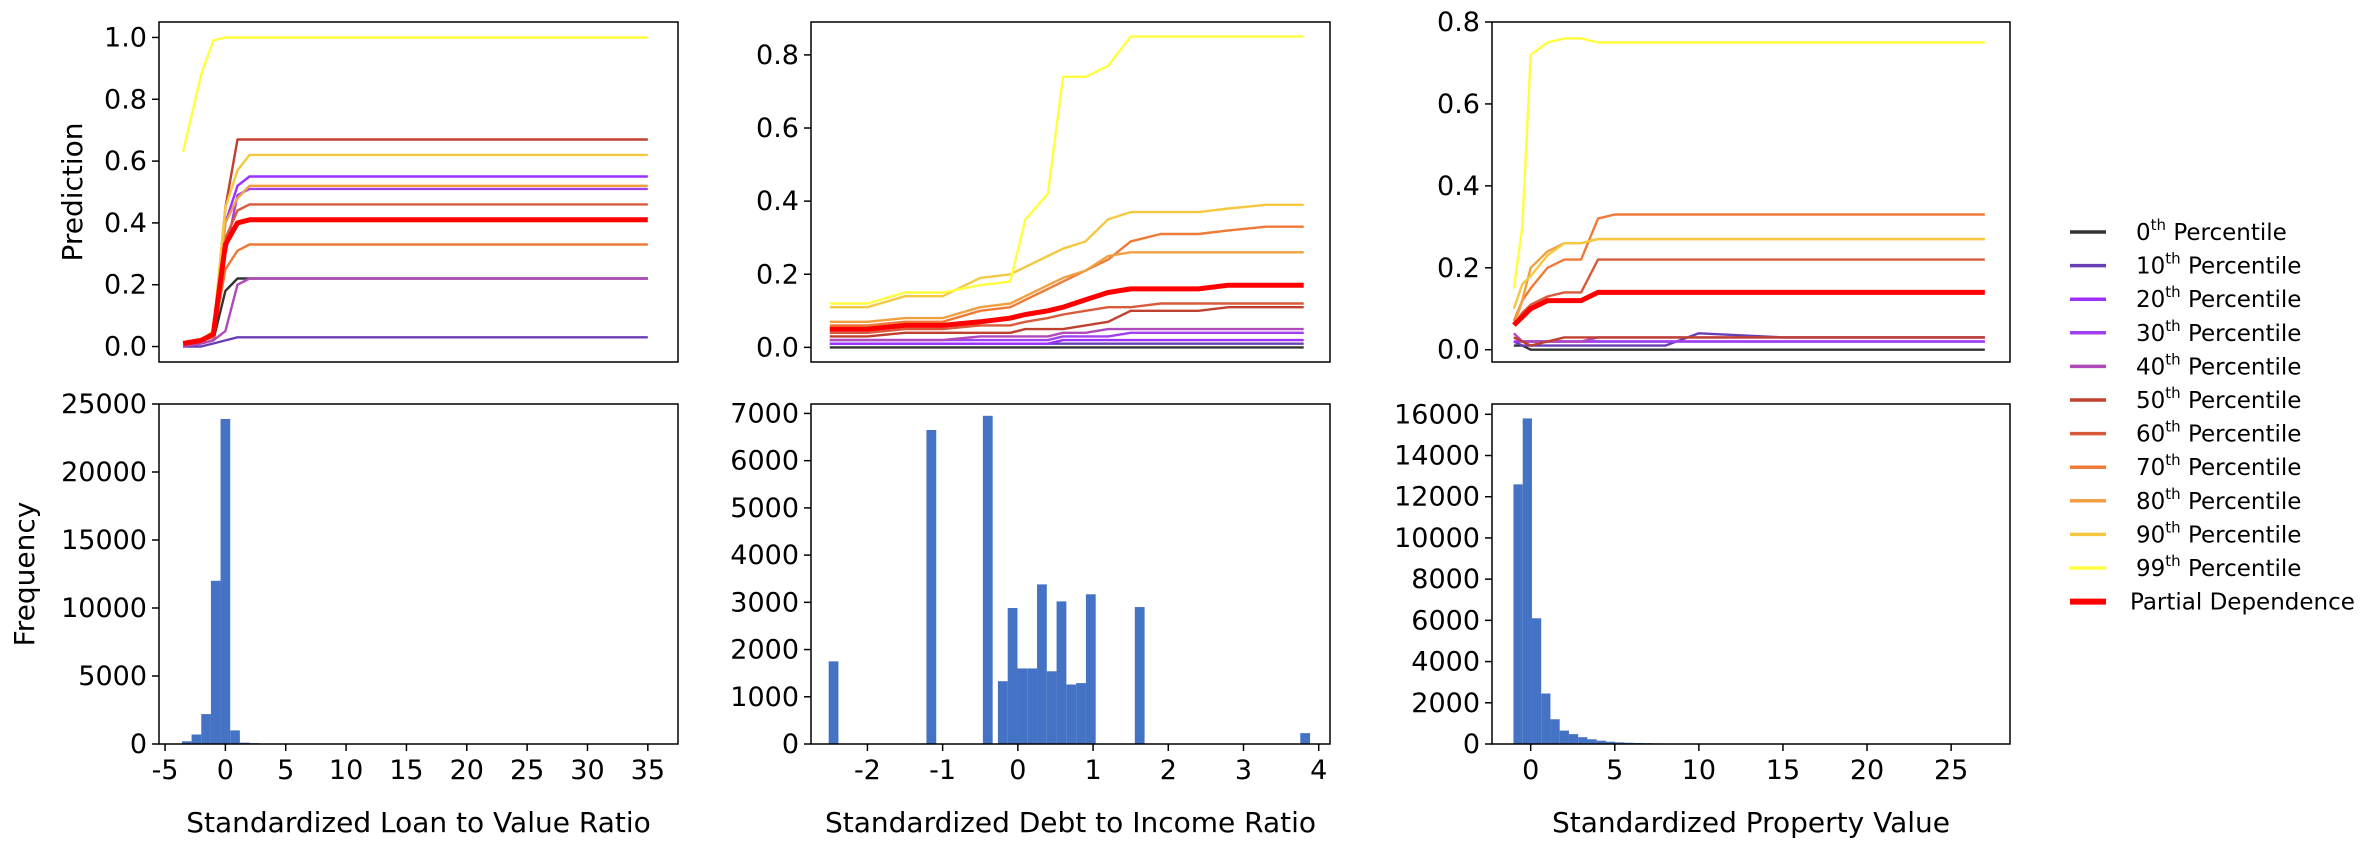 Image resolution: width=2364 pixels, height=847 pixels. I want to click on legend-item: 20th Percentile, so click(2185, 298).